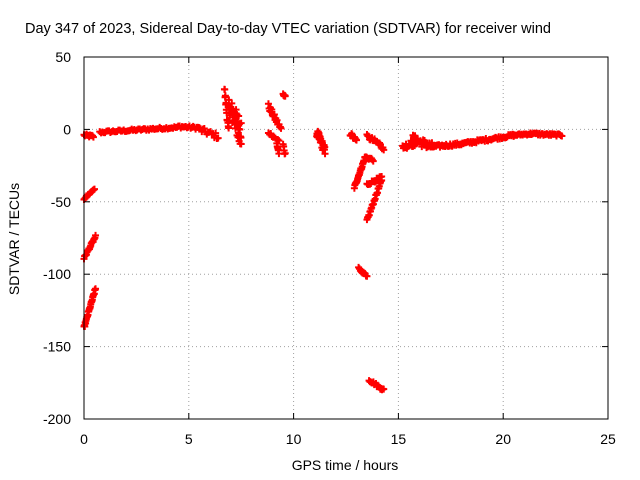 This screenshot has width=640, height=480. Describe the element at coordinates (57, 274) in the screenshot. I see `y-tick-label: -100` at that location.